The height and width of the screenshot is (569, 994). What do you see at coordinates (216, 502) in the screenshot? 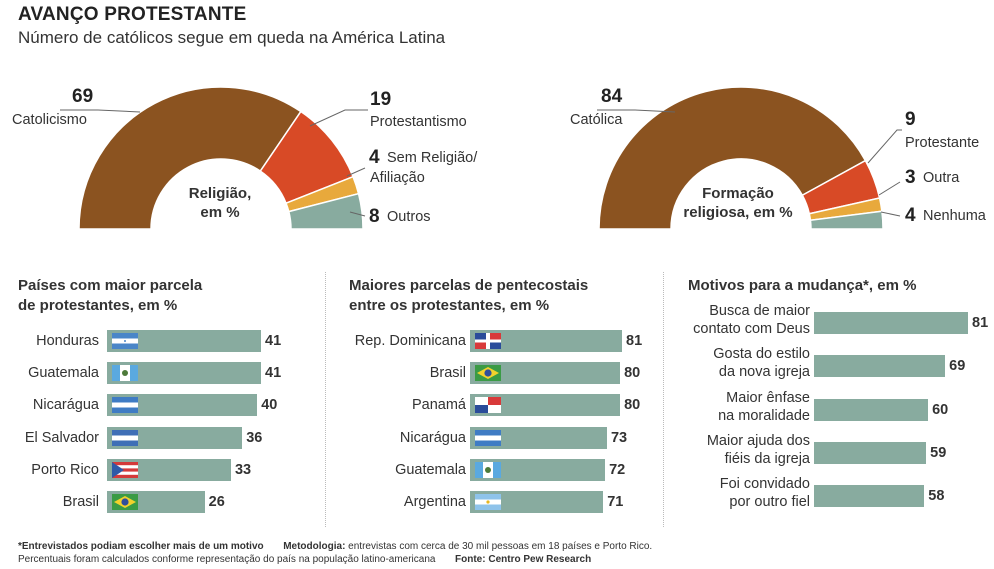
I see `paises-value: 26` at bounding box center [216, 502].